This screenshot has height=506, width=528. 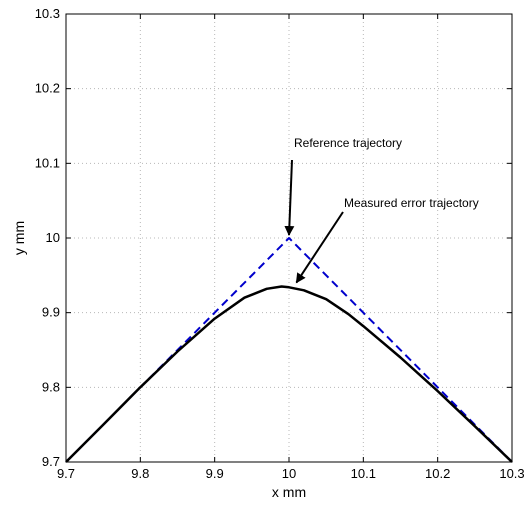 What do you see at coordinates (511, 473) in the screenshot?
I see `x-tick-label: 10.3` at bounding box center [511, 473].